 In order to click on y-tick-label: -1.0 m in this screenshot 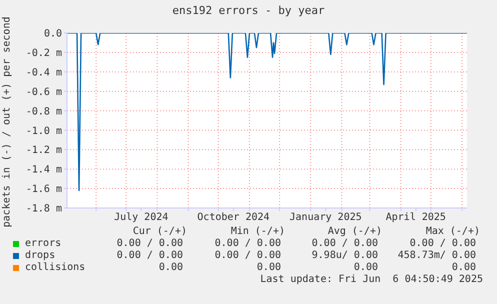, I will do `click(44, 131)`.